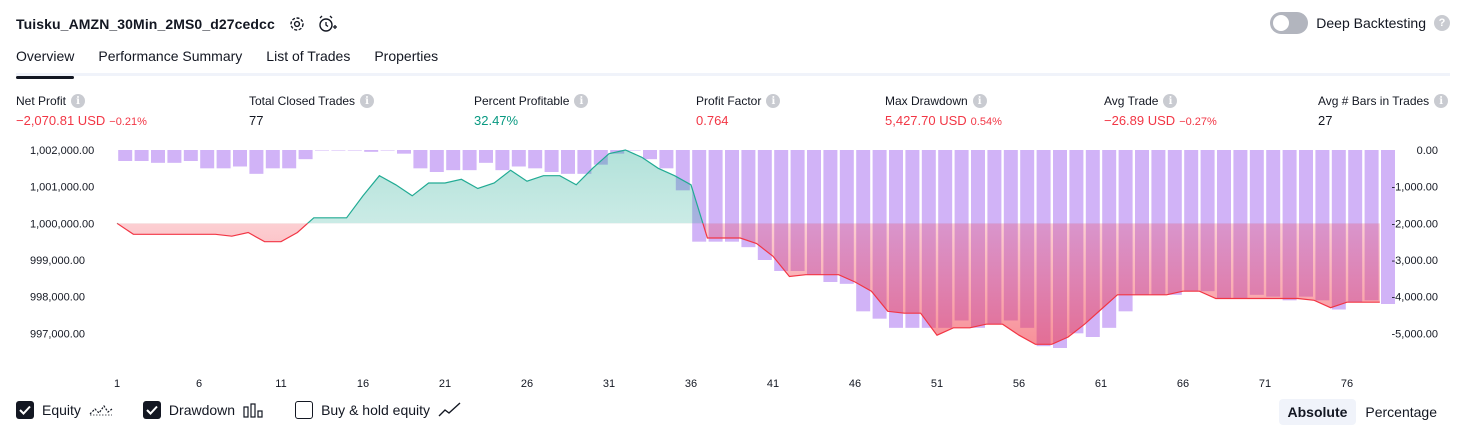 This screenshot has width=1466, height=438. Describe the element at coordinates (25, 410) in the screenshot. I see `equity-checkbox` at that location.